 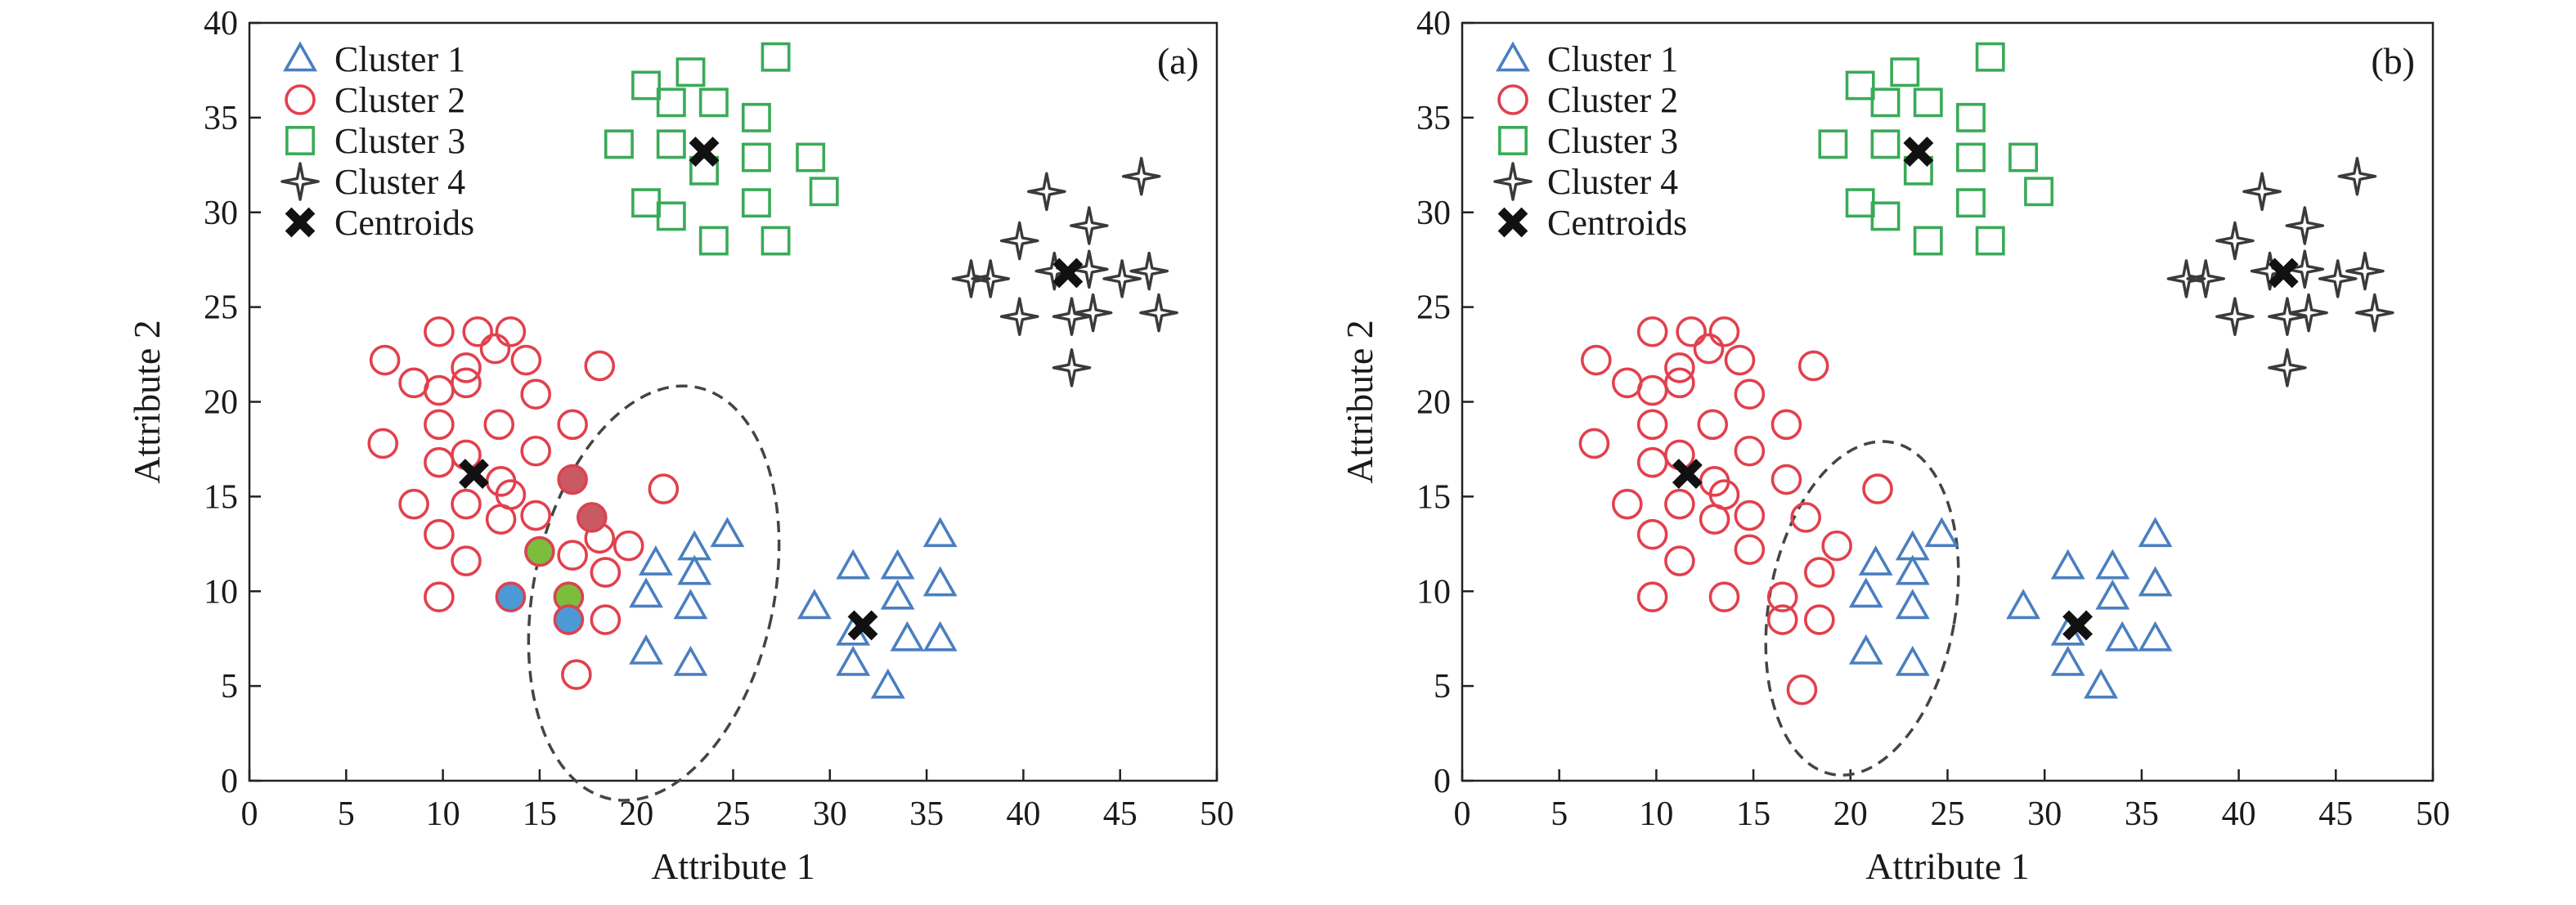 What do you see at coordinates (1462, 814) in the screenshot?
I see `x-tick-label: 0` at bounding box center [1462, 814].